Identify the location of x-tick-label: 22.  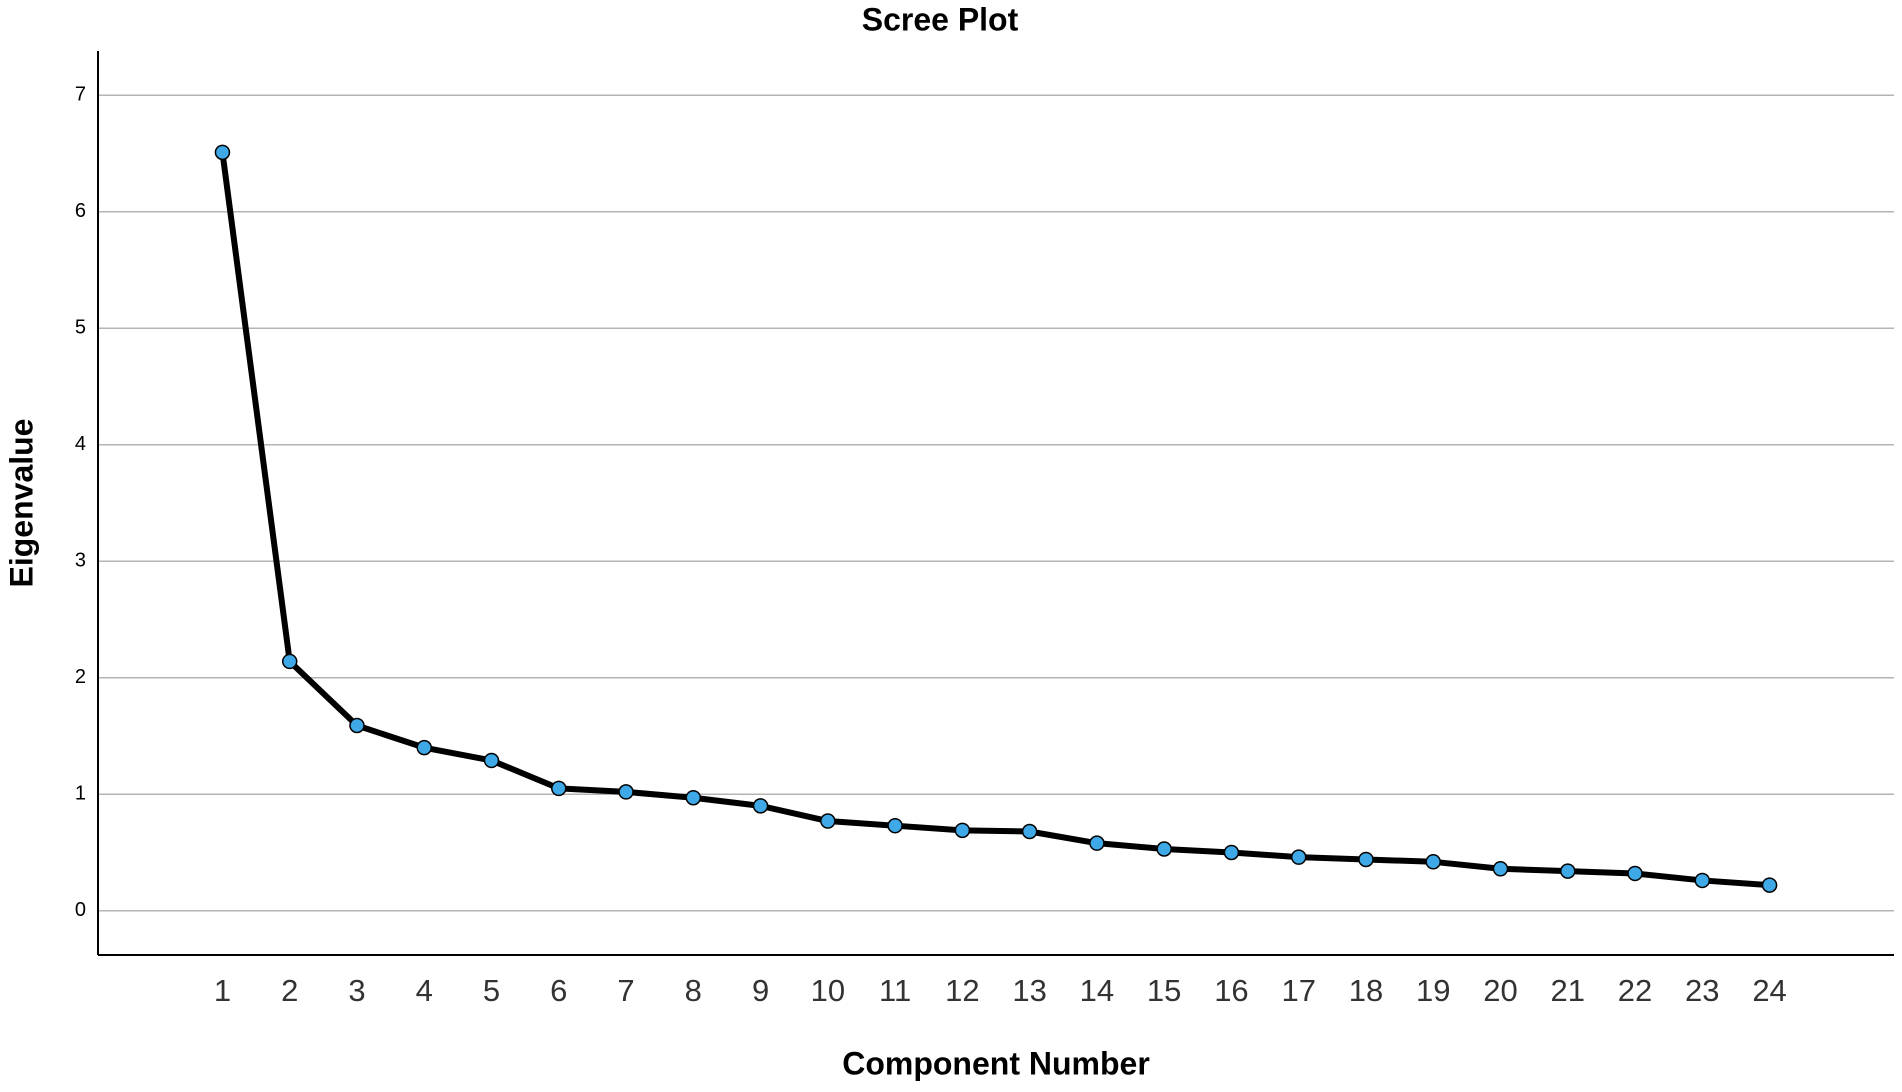
(1635, 990).